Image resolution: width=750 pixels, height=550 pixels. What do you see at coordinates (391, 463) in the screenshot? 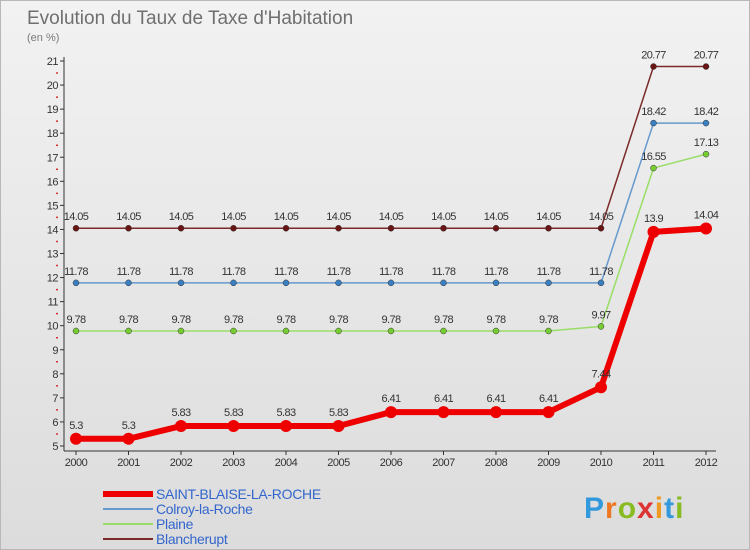
I see `x-tick-label: 2006` at bounding box center [391, 463].